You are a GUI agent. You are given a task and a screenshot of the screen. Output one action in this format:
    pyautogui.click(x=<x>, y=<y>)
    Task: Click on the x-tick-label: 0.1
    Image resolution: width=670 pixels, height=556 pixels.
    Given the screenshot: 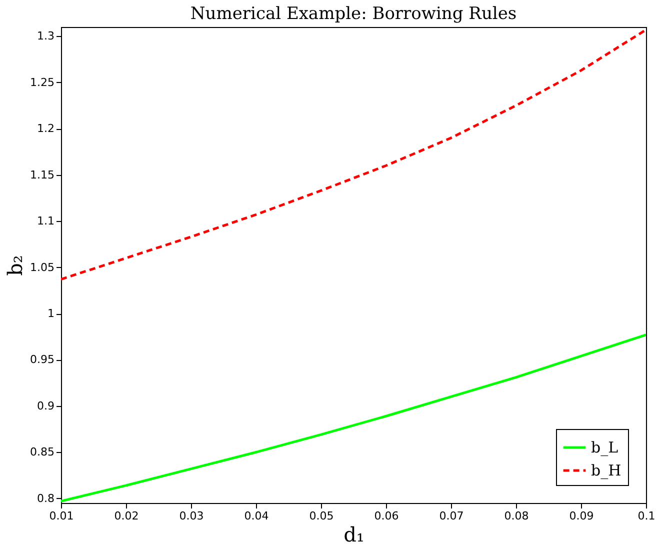 What is the action you would take?
    pyautogui.click(x=647, y=516)
    